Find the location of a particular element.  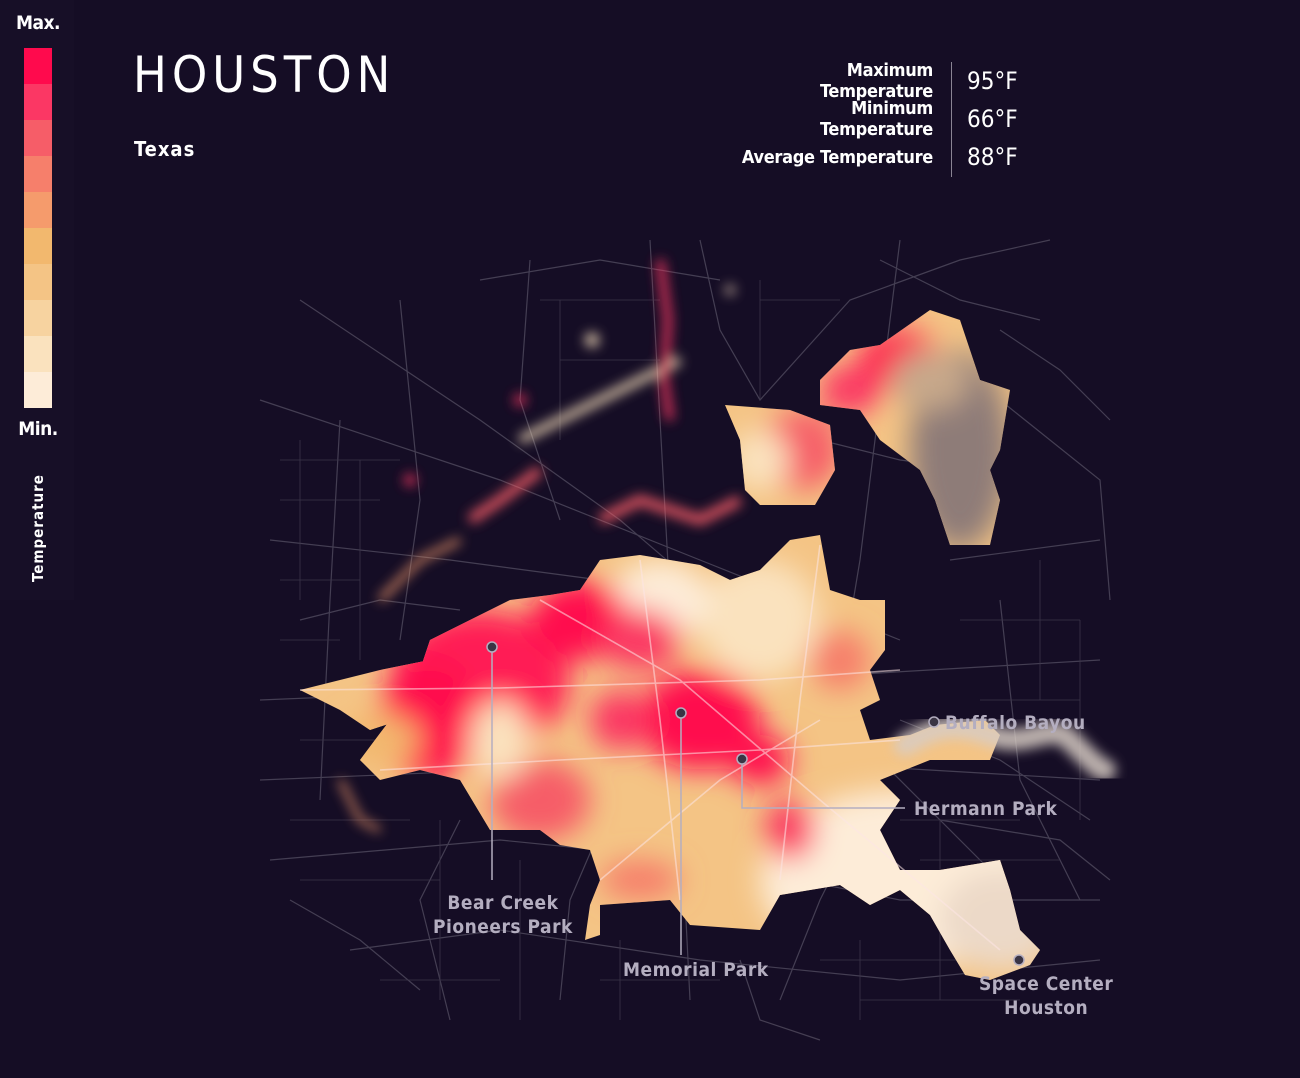

stat-value: 95°F is located at coordinates (992, 81).